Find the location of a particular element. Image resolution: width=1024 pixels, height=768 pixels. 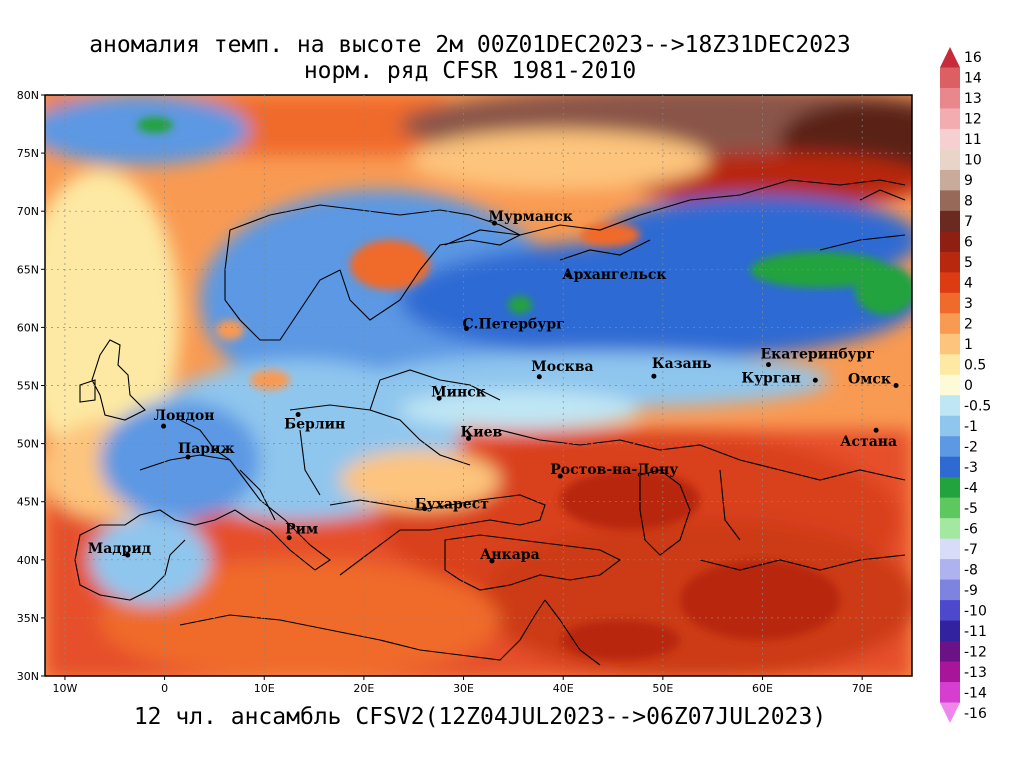

colorbar-label: -3 is located at coordinates (971, 468).